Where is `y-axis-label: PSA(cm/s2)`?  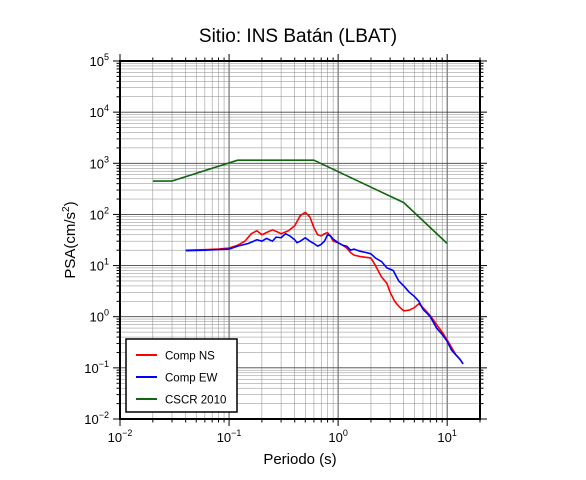
y-axis-label: PSA(cm/s2) is located at coordinates (70, 239).